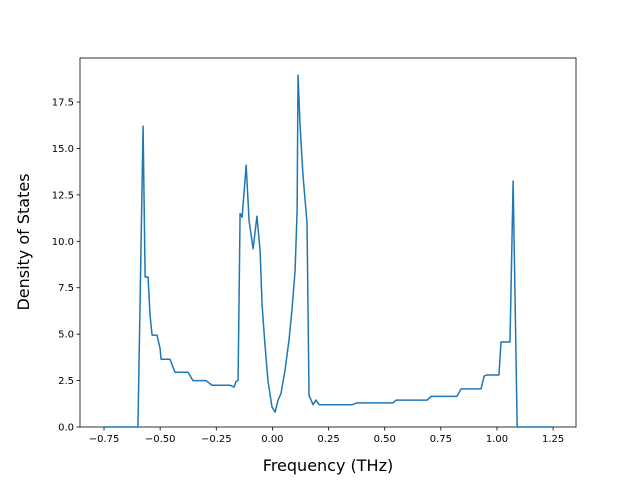  What do you see at coordinates (385, 439) in the screenshot?
I see `x-tick-label: 0.50` at bounding box center [385, 439].